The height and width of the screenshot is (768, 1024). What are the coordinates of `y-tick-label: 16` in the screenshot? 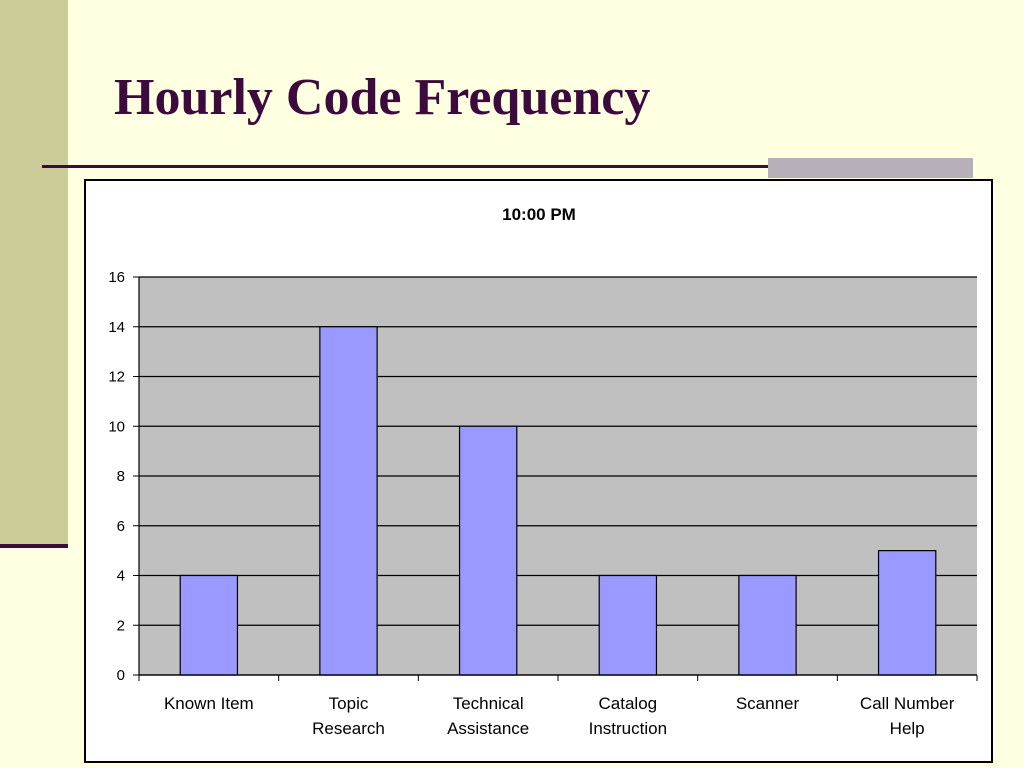 It's located at (116, 277).